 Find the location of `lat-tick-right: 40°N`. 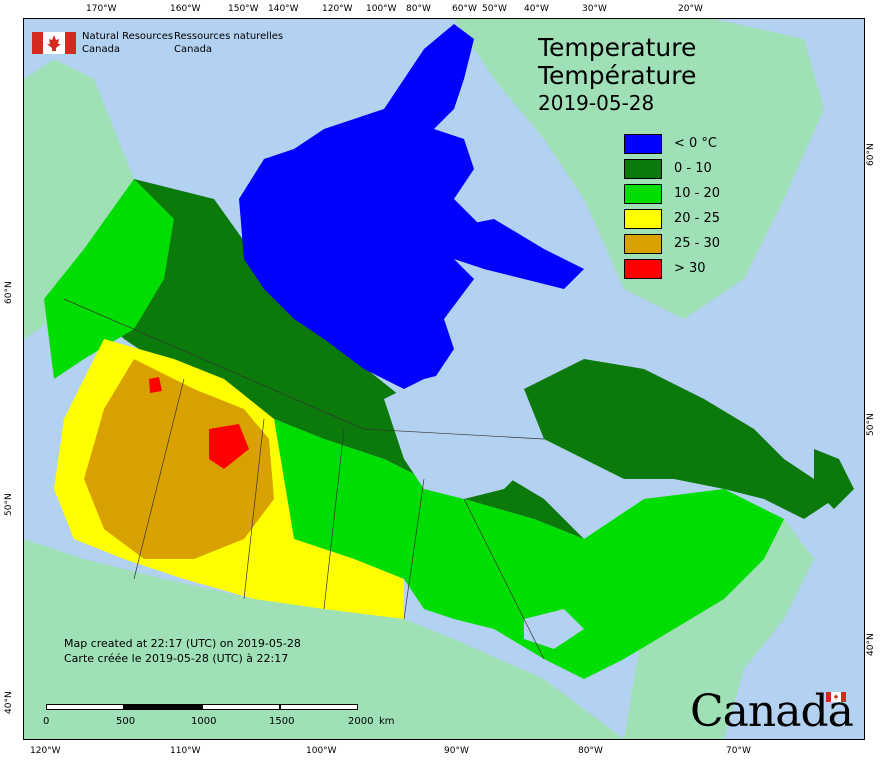

lat-tick-right: 40°N is located at coordinates (871, 644).